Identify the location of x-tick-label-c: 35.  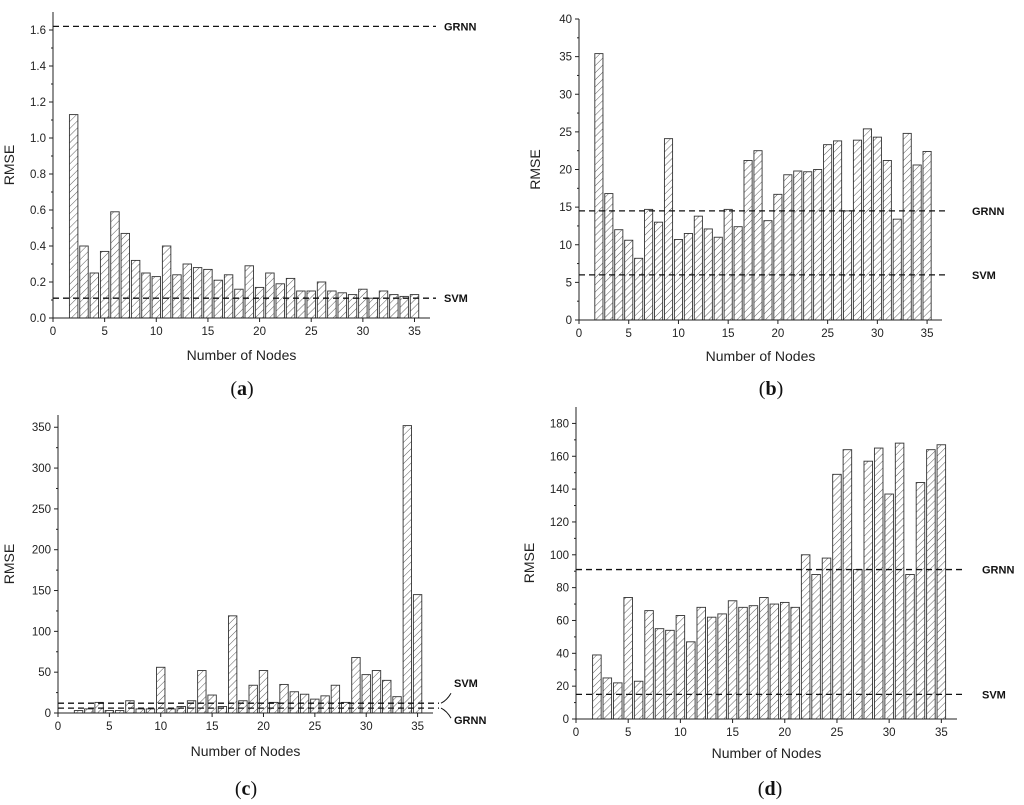
(417, 727).